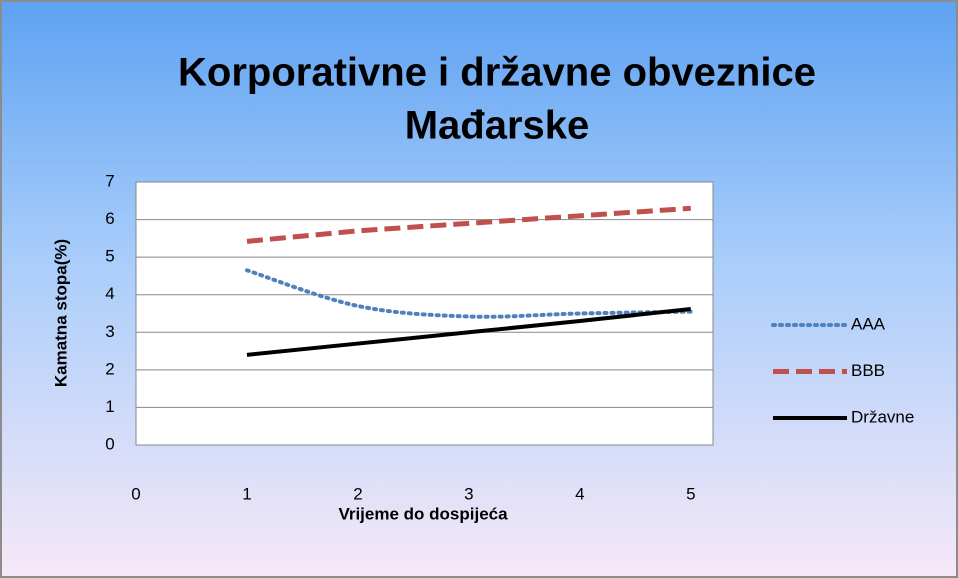 This screenshot has height=578, width=958. I want to click on x-tick-label: 3, so click(468, 493).